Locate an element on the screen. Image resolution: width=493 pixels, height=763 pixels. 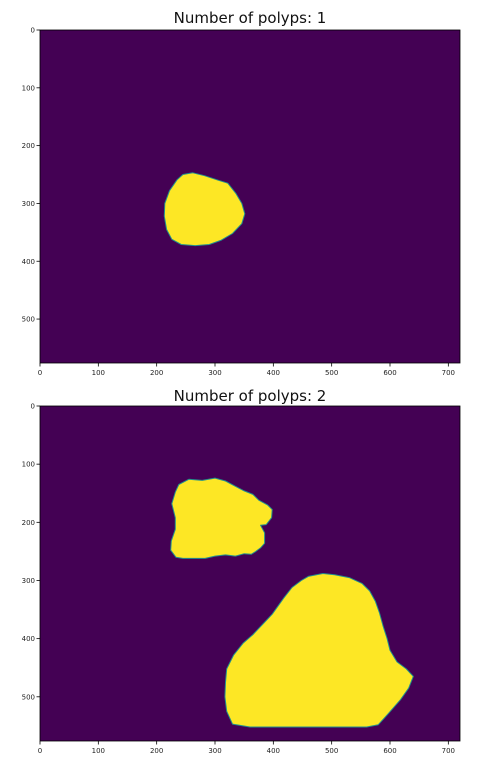
chart-title: Number of polyps: 2 is located at coordinates (250, 396).